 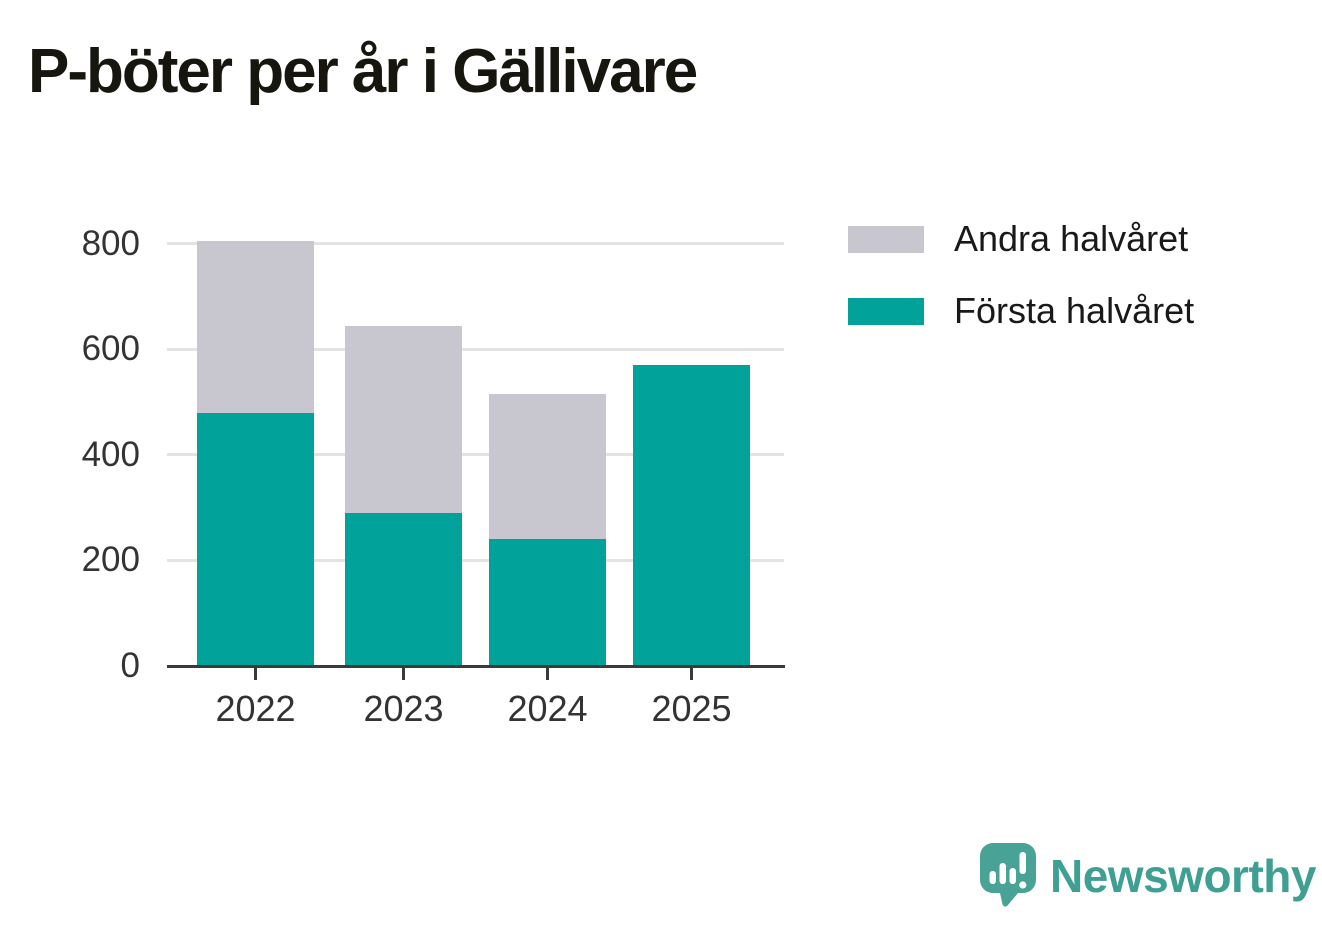 I want to click on bar-segment-2022-f-rsta-halv-ret, so click(x=255, y=539).